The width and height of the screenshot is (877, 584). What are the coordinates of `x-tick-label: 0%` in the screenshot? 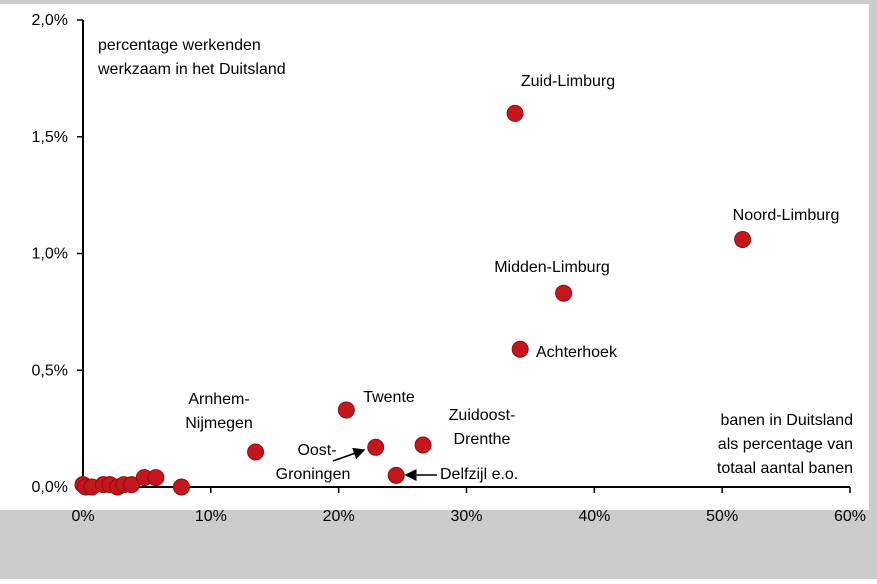 It's located at (82, 516).